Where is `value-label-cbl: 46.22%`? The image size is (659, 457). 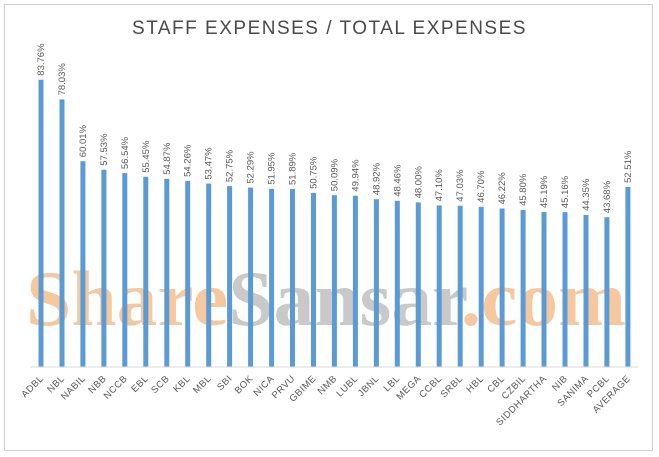 value-label-cbl: 46.22% is located at coordinates (502, 188).